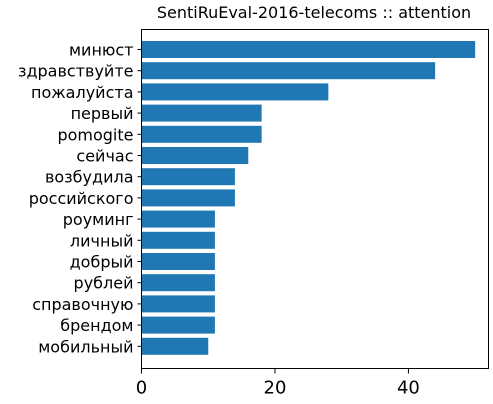 This screenshot has width=493, height=404. I want to click on x-axis: 0 20 40, so click(278, 383).